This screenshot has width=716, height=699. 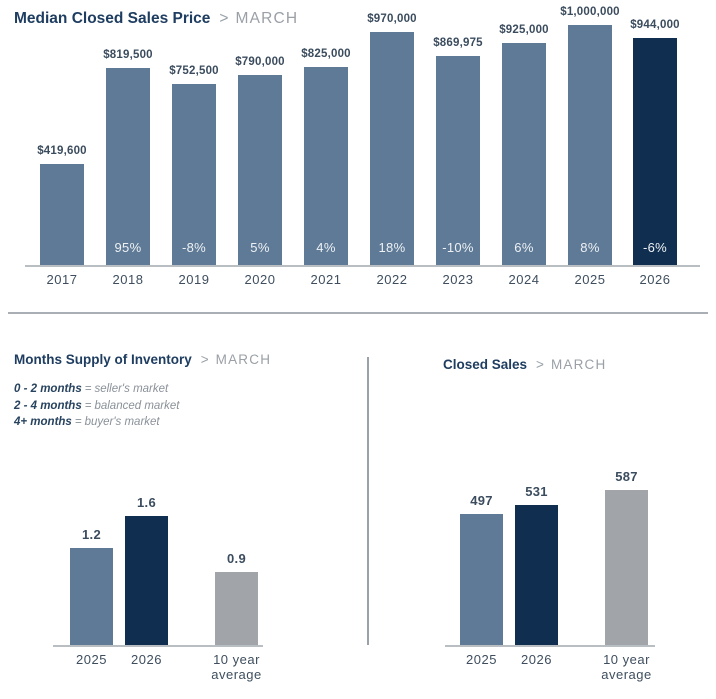 What do you see at coordinates (128, 166) in the screenshot?
I see `bar-2018: 95%` at bounding box center [128, 166].